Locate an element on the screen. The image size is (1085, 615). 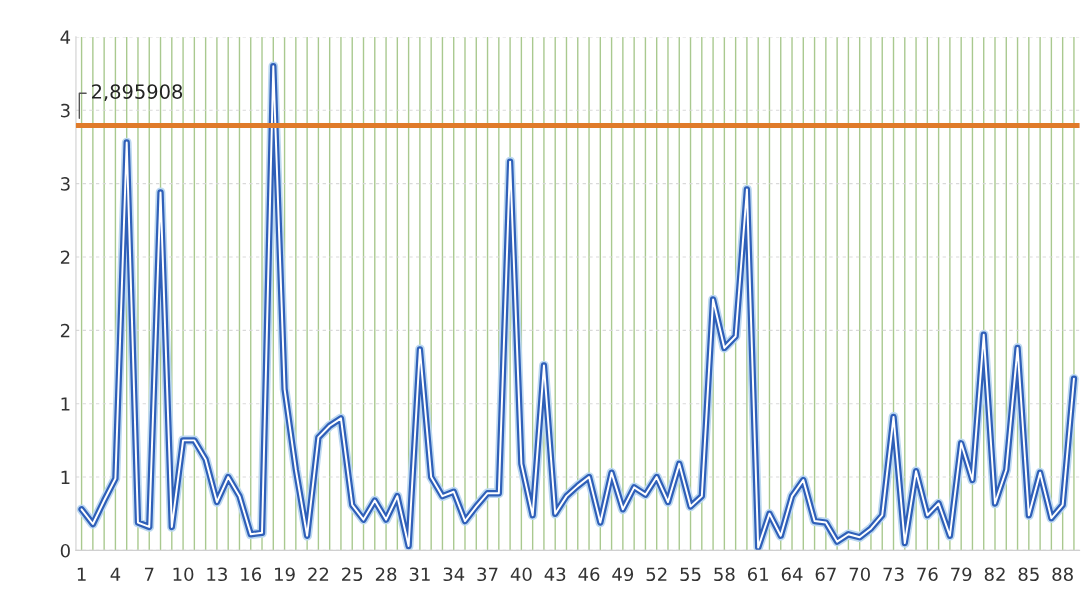
x-tick-label: 64 is located at coordinates (792, 574).